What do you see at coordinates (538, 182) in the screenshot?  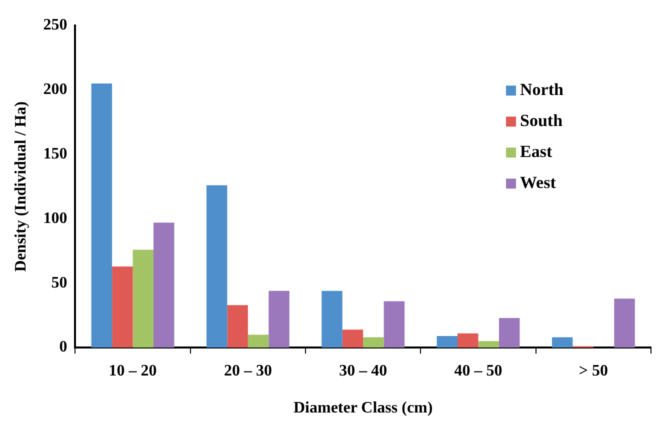 I see `legend-label: West` at bounding box center [538, 182].